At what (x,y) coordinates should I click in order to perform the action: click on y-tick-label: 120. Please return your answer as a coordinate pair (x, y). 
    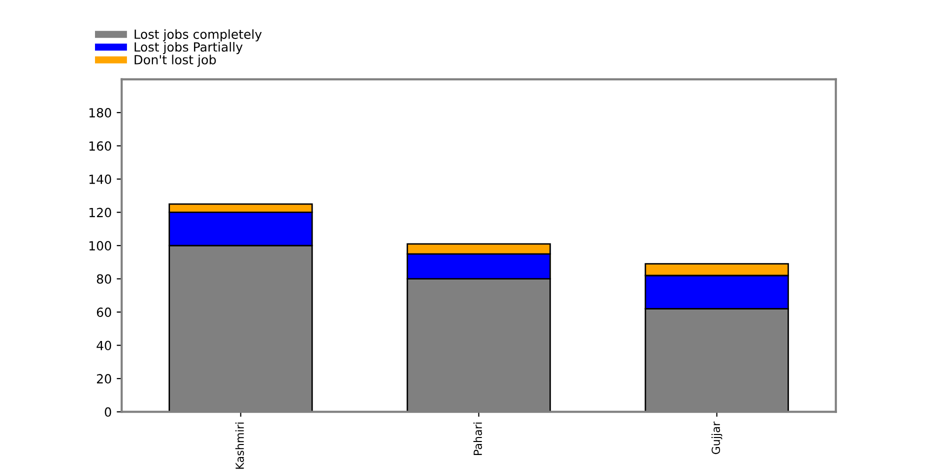
    Looking at the image, I should click on (100, 213).